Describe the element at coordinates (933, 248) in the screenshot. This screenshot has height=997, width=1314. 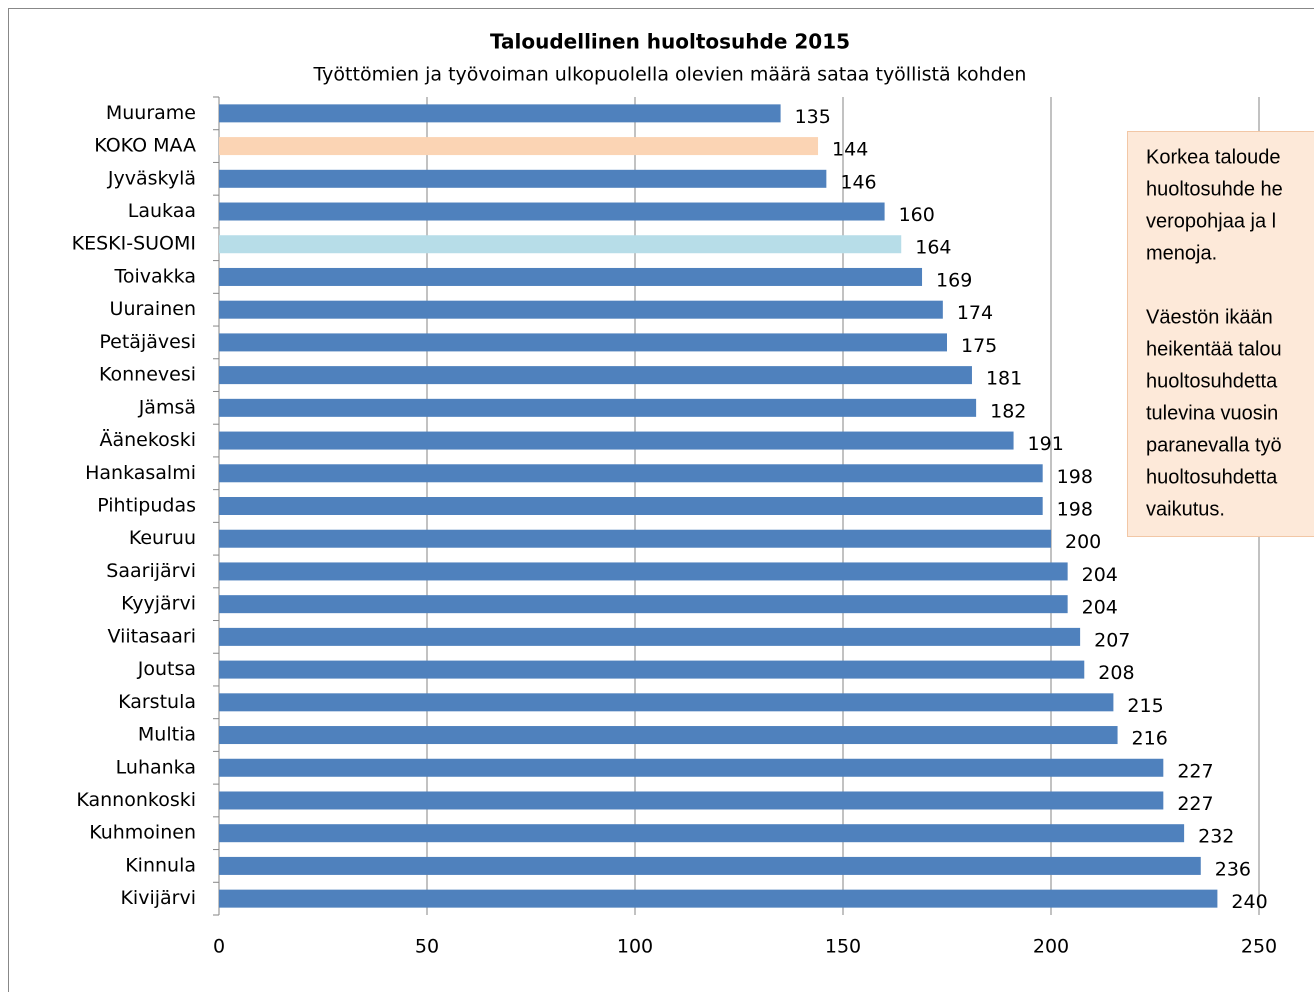
I see `value-label: 164` at that location.